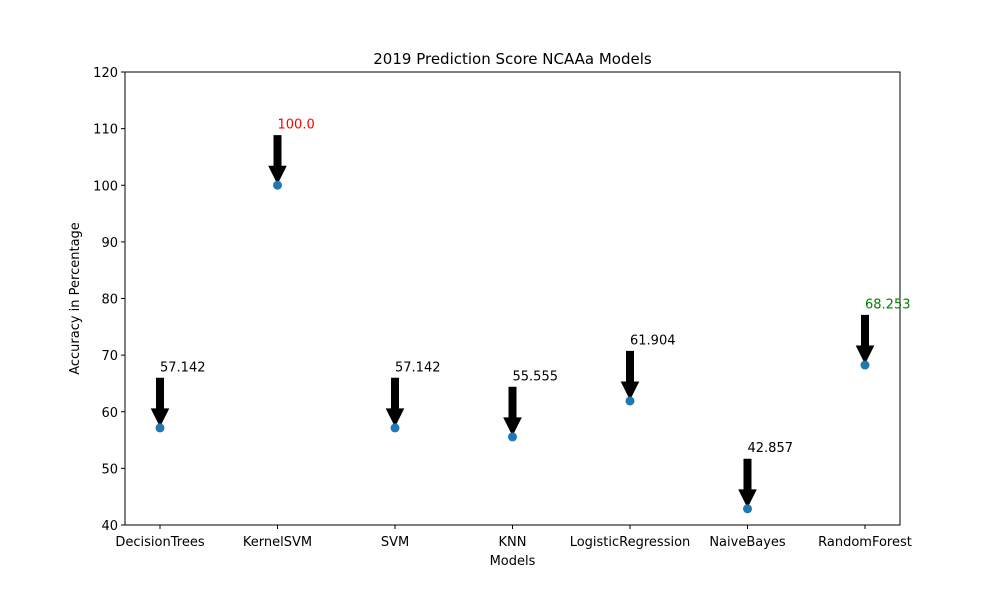 This screenshot has width=1000, height=600. I want to click on x-axis-label: Models, so click(513, 561).